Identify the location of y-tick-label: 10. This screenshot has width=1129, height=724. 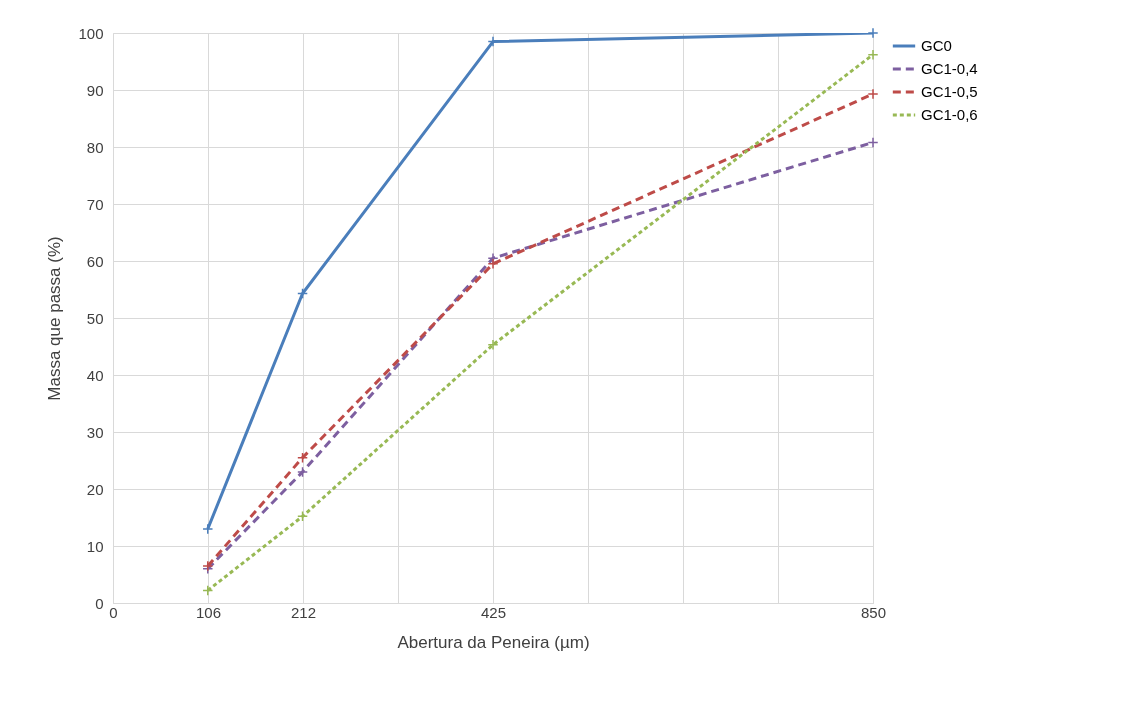
(95, 546).